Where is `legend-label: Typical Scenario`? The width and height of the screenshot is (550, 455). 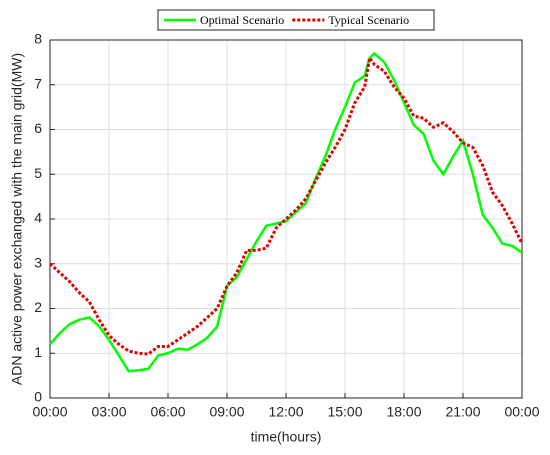 legend-label: Typical Scenario is located at coordinates (368, 20).